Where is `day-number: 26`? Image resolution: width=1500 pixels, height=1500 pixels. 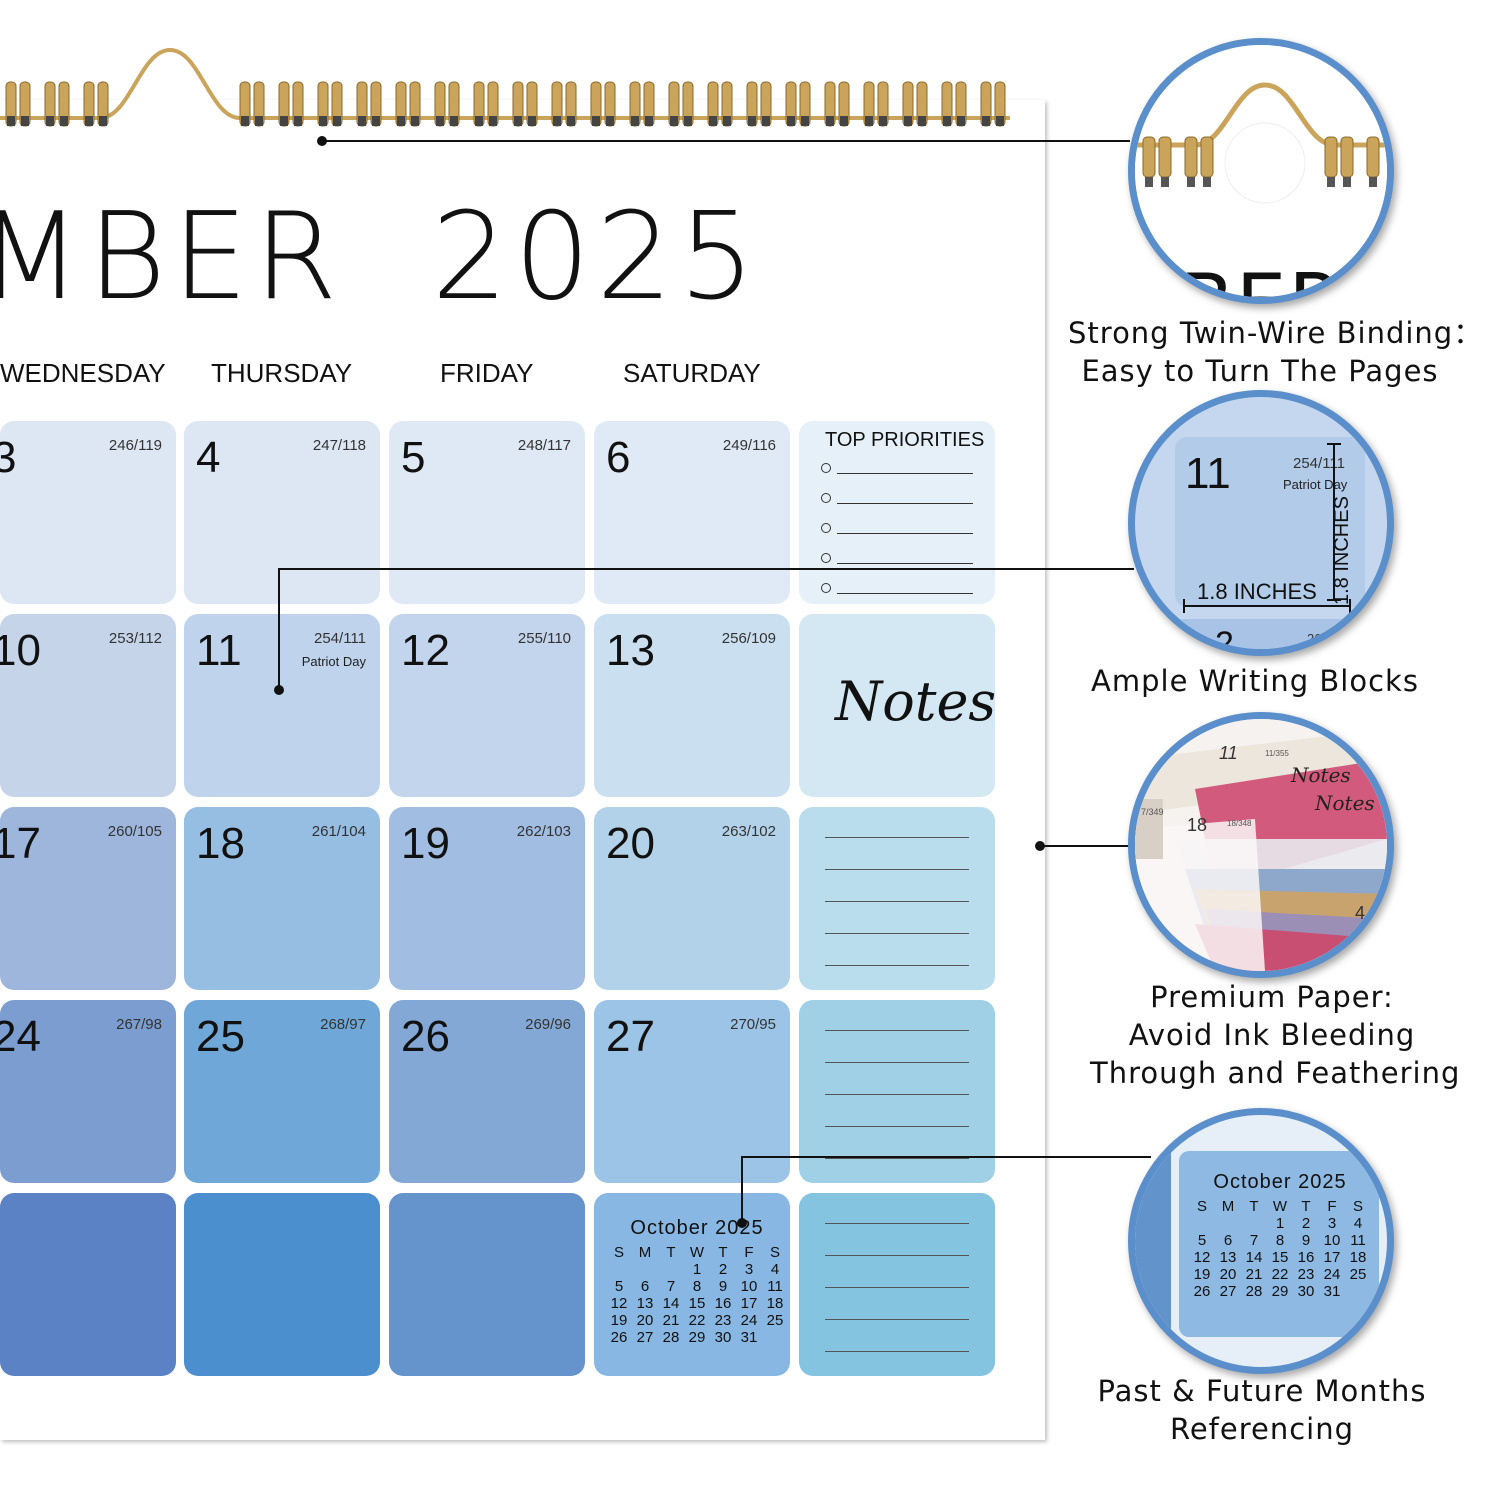
day-number: 26 is located at coordinates (425, 1036).